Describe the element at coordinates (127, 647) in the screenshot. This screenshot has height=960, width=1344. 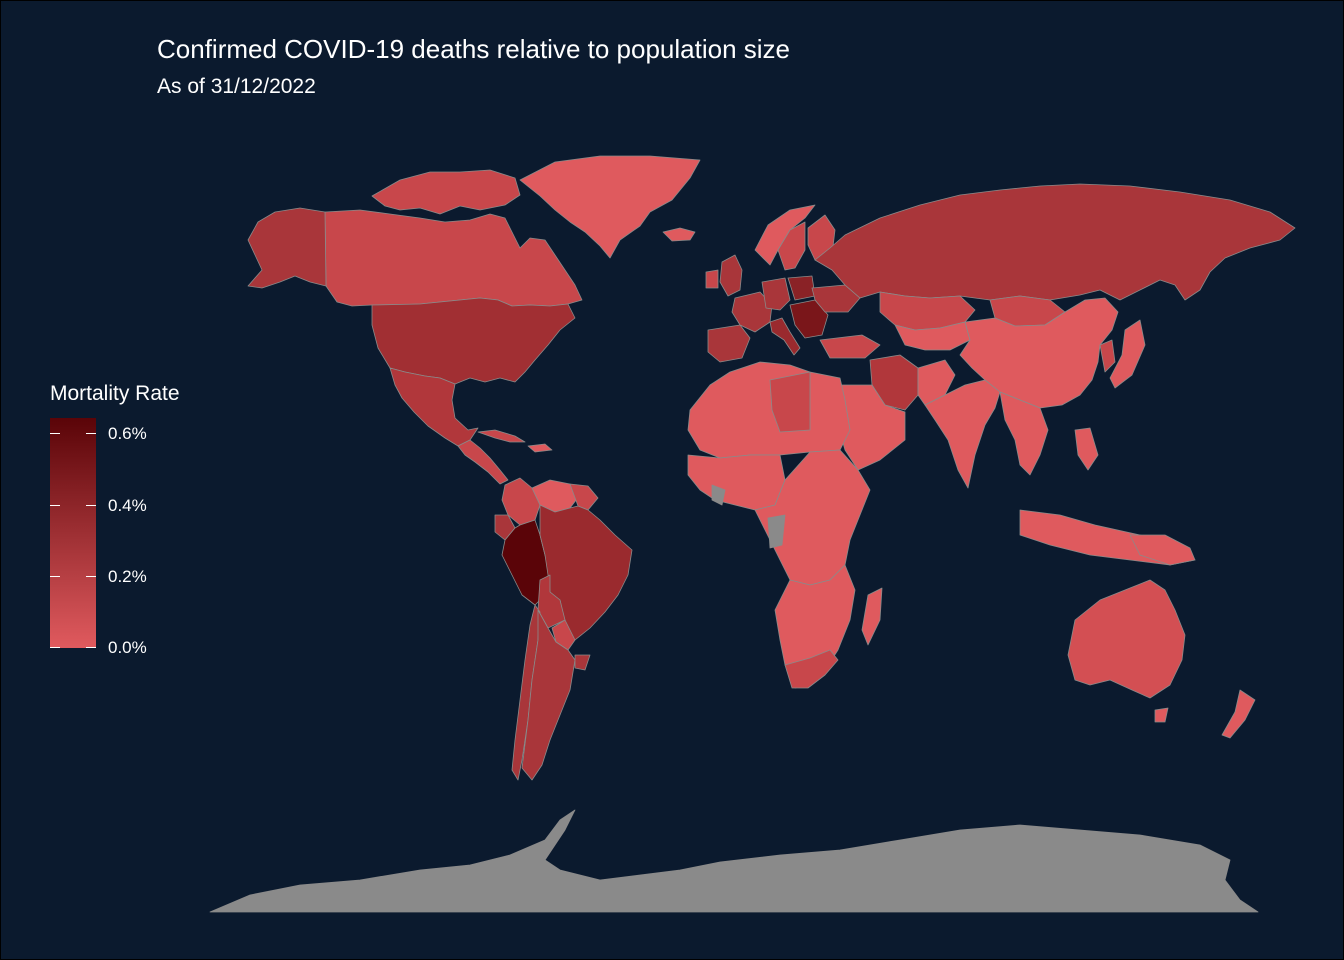
I see `legend-label-3: 0.0%` at that location.